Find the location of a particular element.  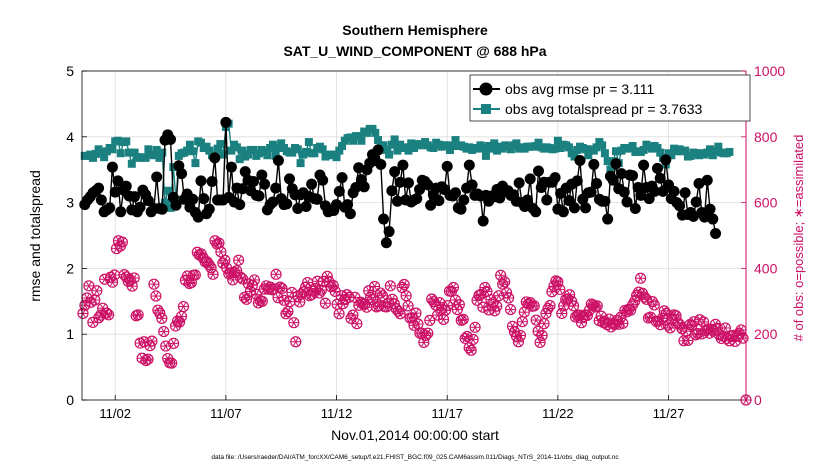

x-axis-label: Nov.01,2014 00:00:00 start is located at coordinates (415, 435).